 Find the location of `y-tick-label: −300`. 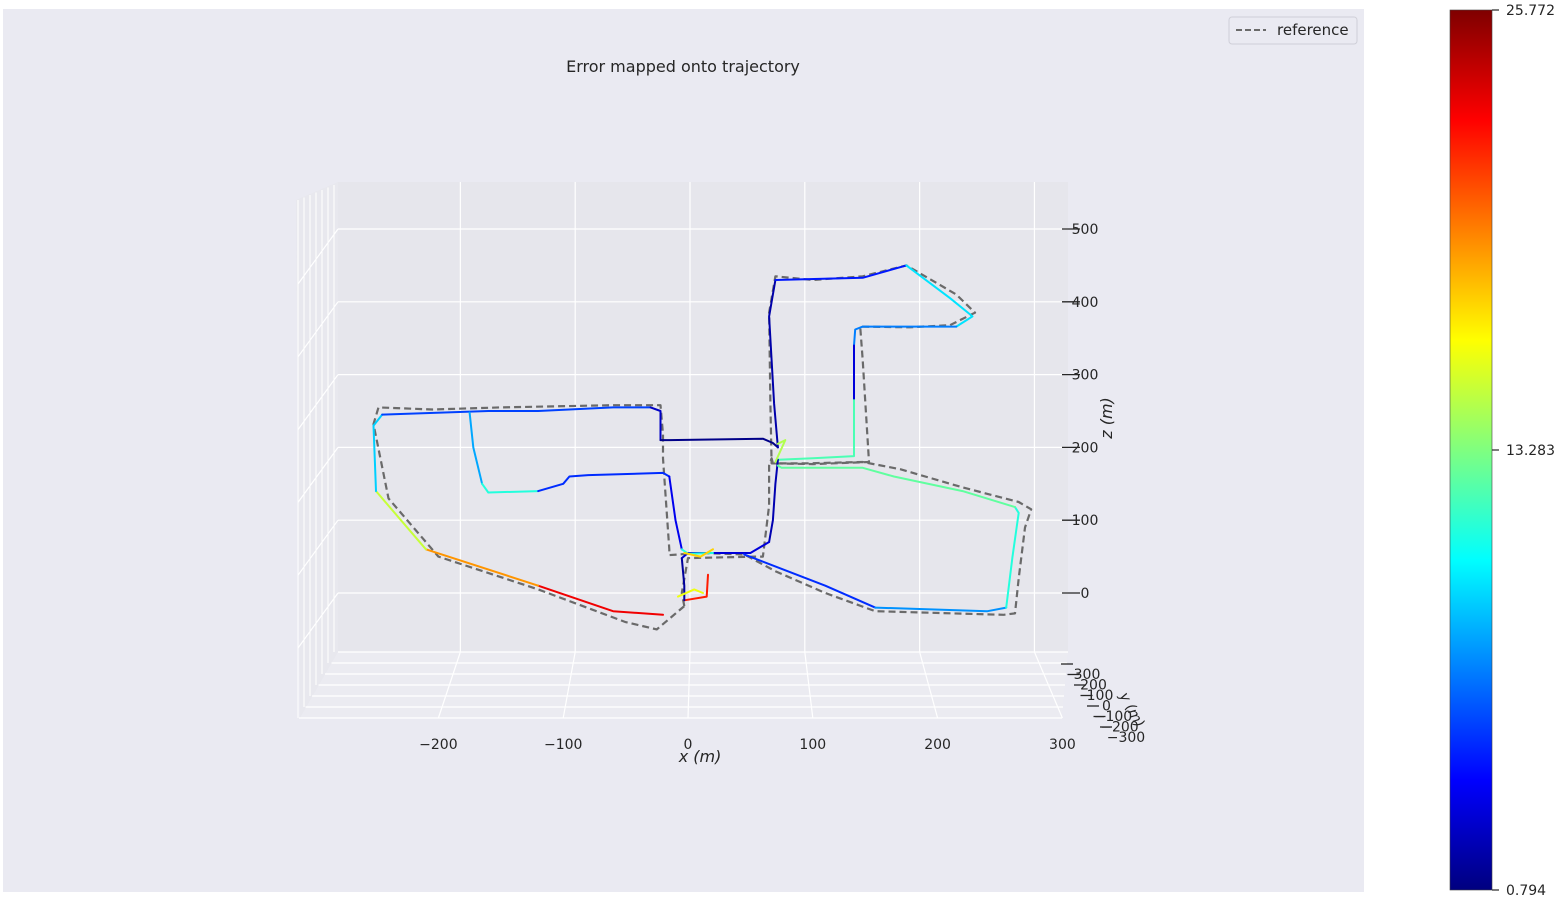

y-tick-label: −300 is located at coordinates (1126, 738).